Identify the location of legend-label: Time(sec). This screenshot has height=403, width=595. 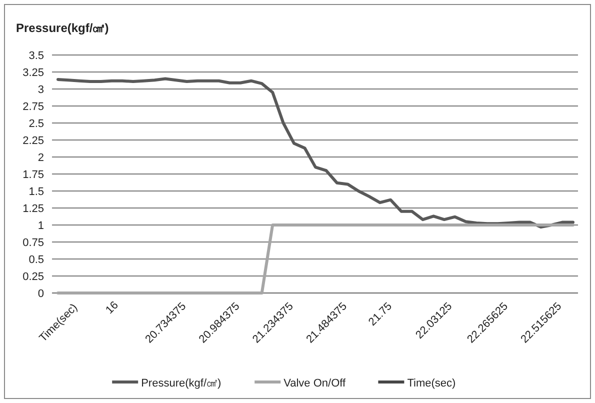
(431, 383).